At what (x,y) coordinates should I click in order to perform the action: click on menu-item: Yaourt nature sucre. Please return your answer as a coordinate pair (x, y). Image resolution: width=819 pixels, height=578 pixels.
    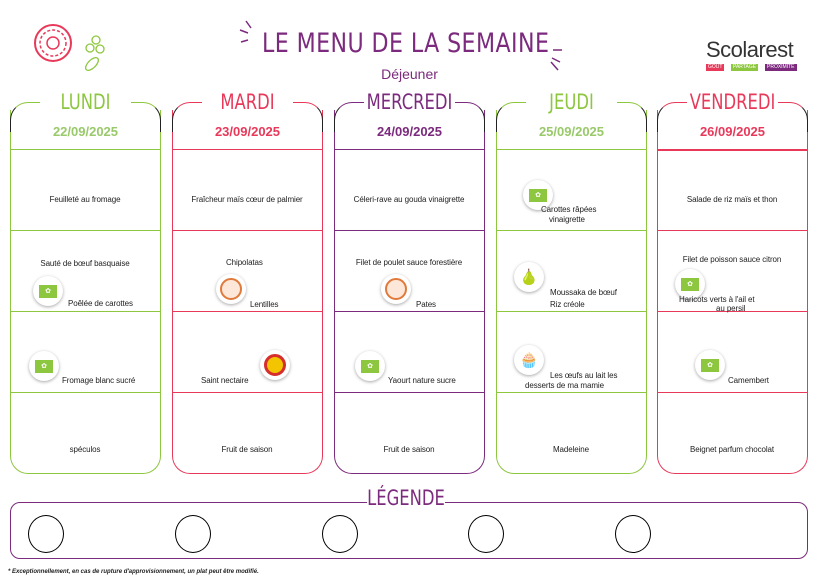
    Looking at the image, I should click on (422, 380).